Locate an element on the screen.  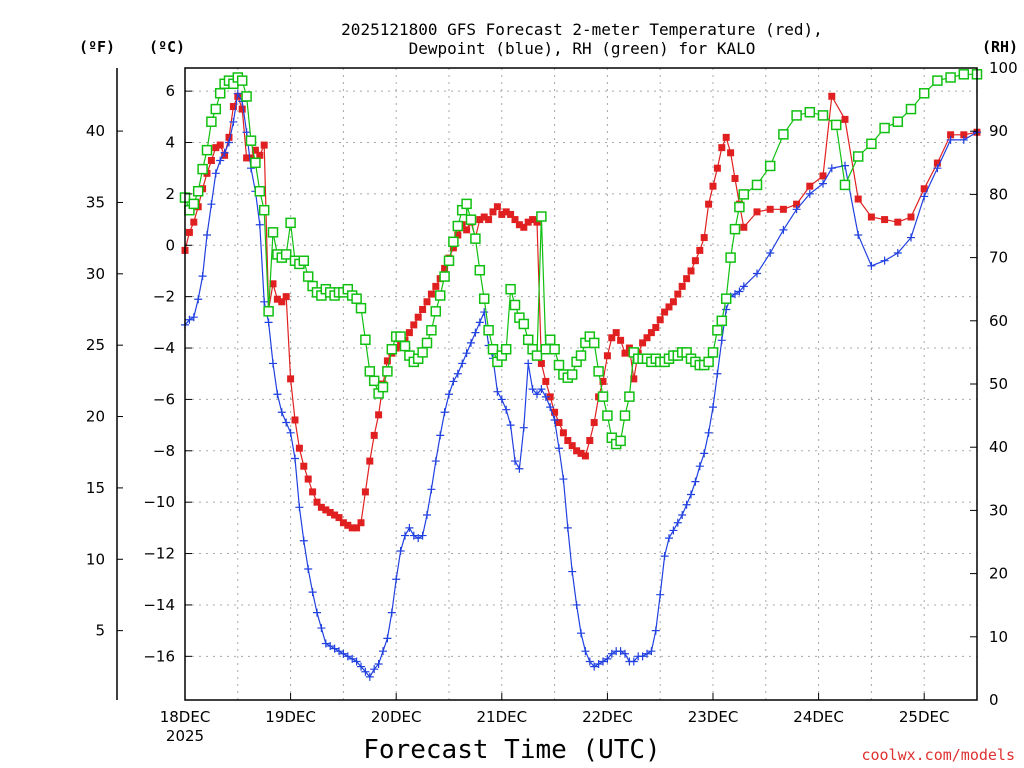
x-tick-label: 23DEC is located at coordinates (713, 717).